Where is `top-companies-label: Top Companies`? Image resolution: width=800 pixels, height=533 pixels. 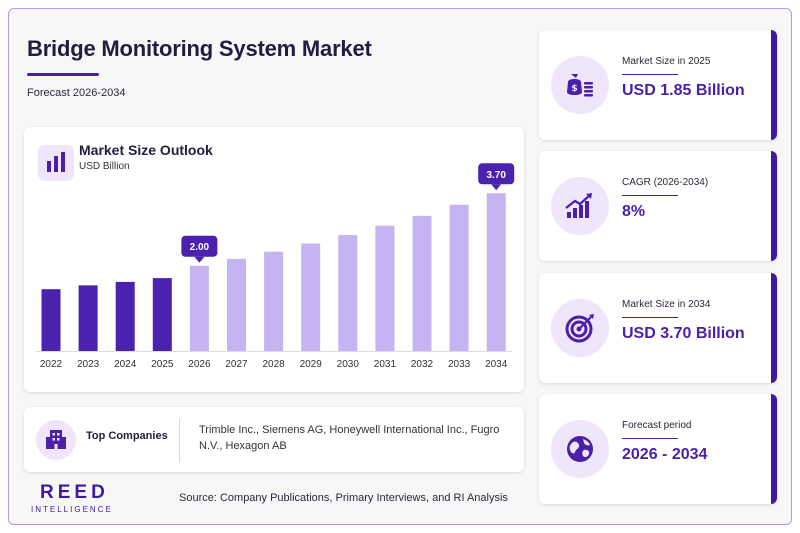 top-companies-label: Top Companies is located at coordinates (127, 436).